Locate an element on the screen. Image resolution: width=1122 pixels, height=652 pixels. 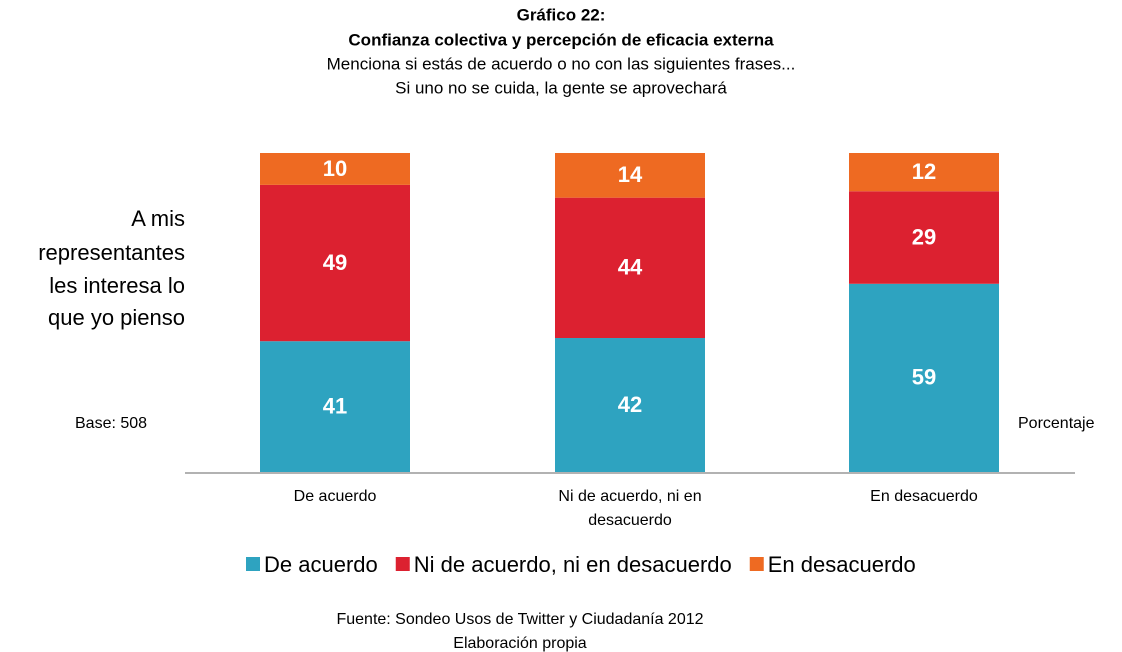
legend-label: En desacuerdo is located at coordinates (842, 564).